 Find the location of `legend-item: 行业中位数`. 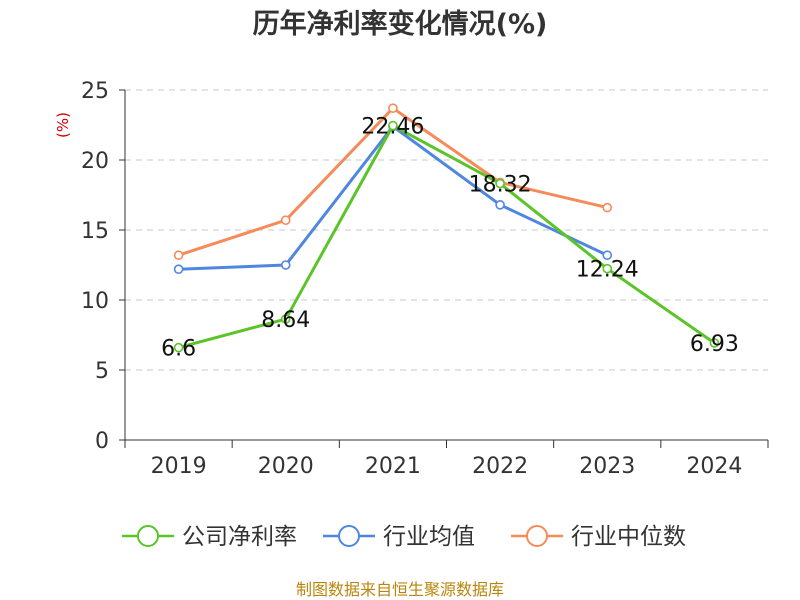

legend-item: 行业中位数 is located at coordinates (598, 537).